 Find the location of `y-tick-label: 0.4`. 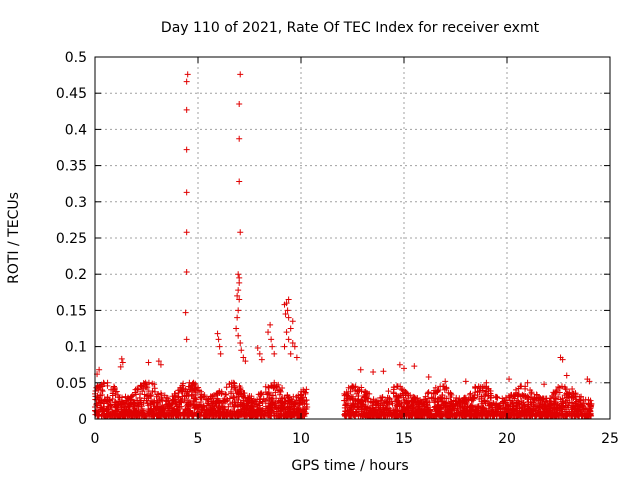

y-tick-label: 0.4 is located at coordinates (76, 130).